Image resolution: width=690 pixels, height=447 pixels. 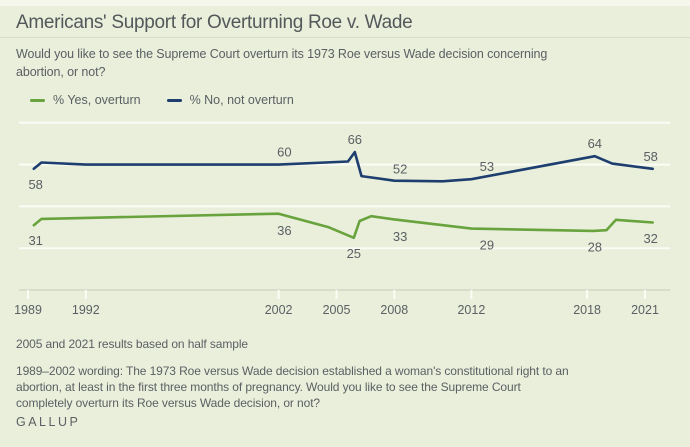 I want to click on data-label: 25, so click(x=354, y=253).